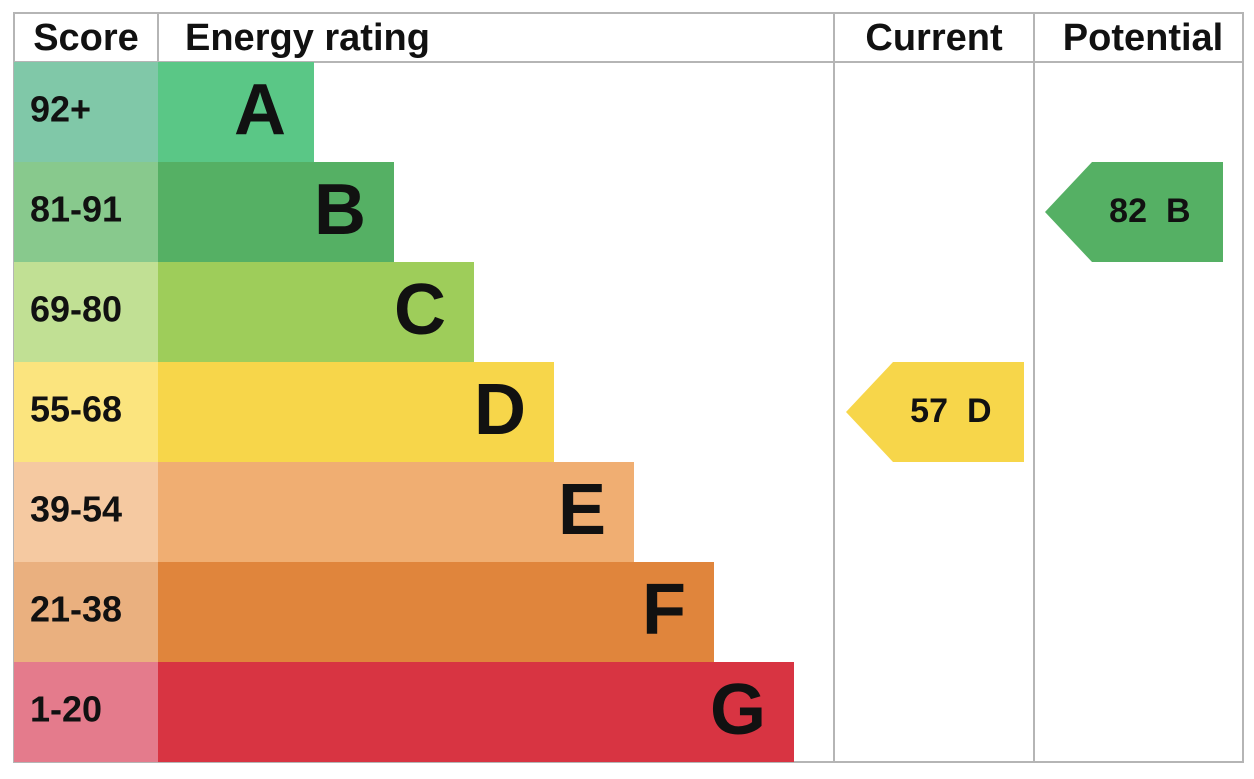 Image resolution: width=1254 pixels, height=779 pixels. I want to click on score-label: 55-68, so click(76, 409).